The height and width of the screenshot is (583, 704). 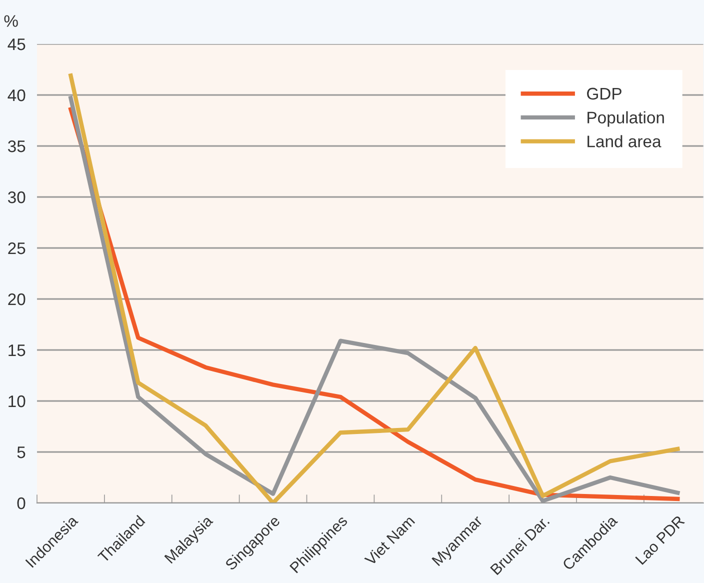 I want to click on legend-label: GDP, so click(x=604, y=94).